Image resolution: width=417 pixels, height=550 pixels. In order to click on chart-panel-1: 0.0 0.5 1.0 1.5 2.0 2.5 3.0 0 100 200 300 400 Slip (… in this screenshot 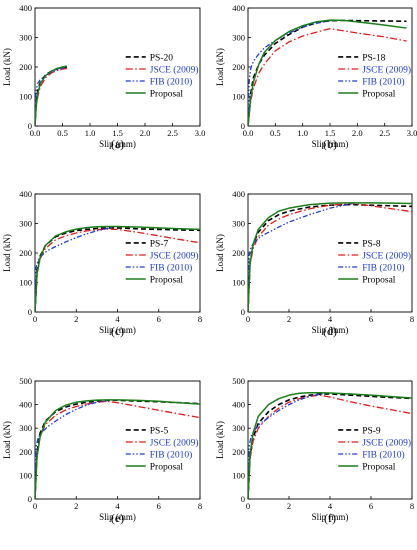, I will do `click(103, 77)`.